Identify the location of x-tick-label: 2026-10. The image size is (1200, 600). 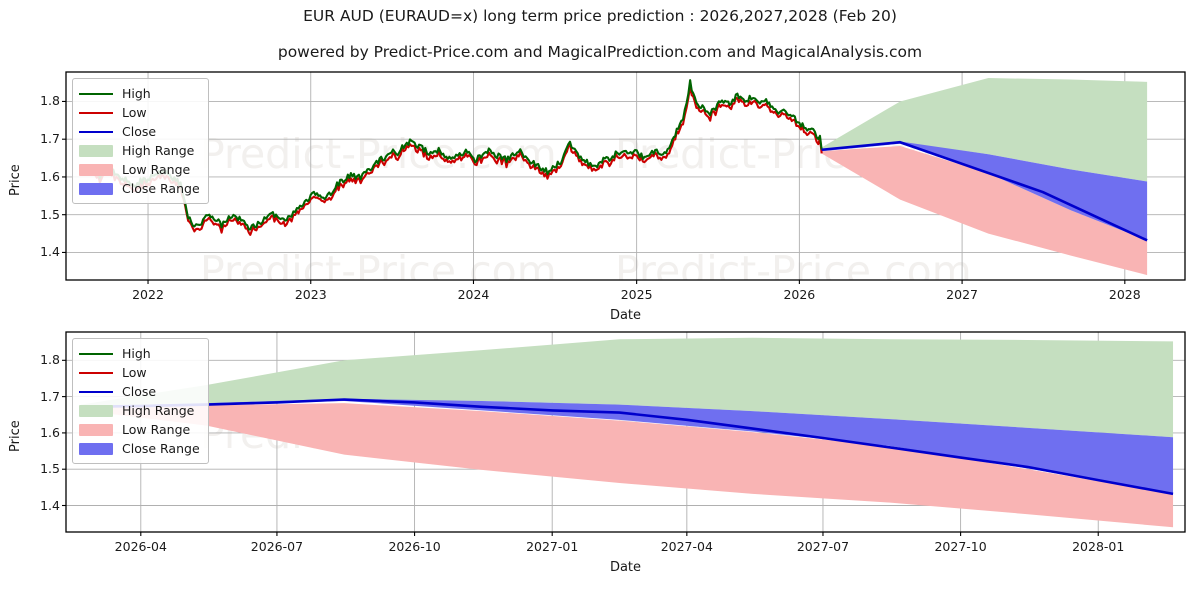
(414, 546).